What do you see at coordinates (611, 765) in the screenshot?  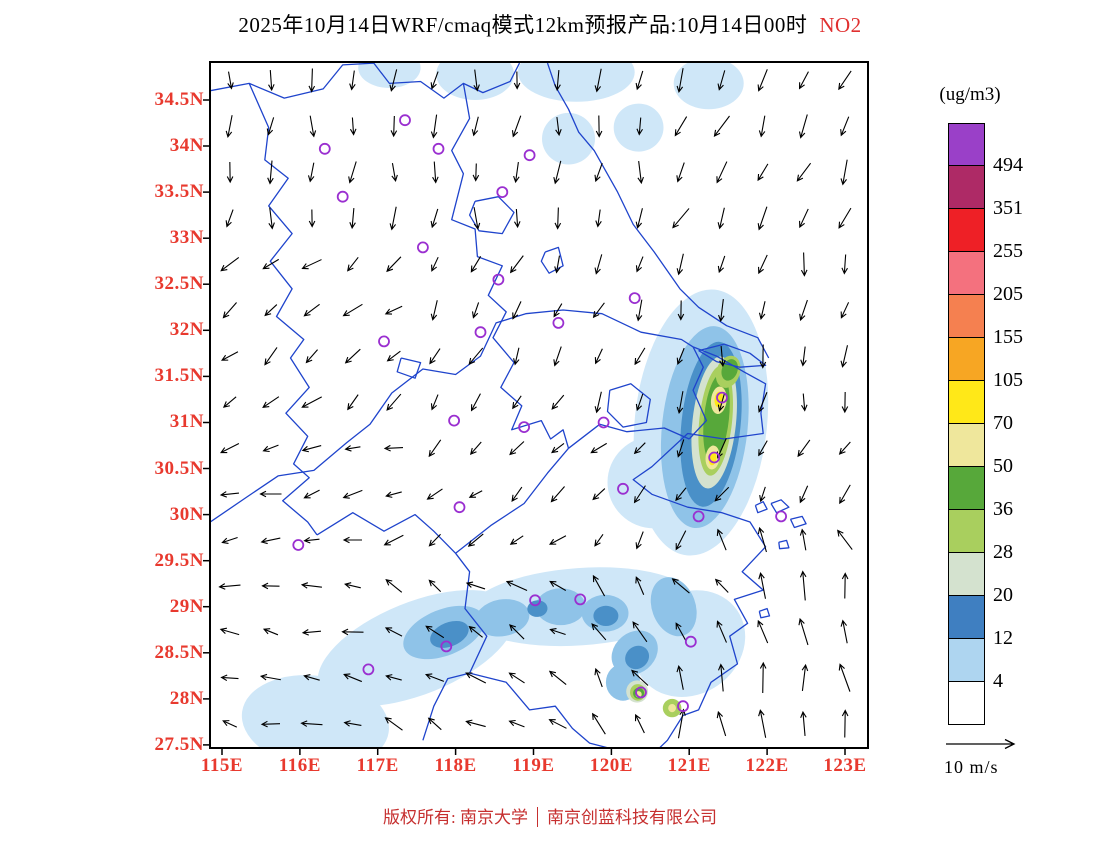 I see `lon-tick-label: 120E` at bounding box center [611, 765].